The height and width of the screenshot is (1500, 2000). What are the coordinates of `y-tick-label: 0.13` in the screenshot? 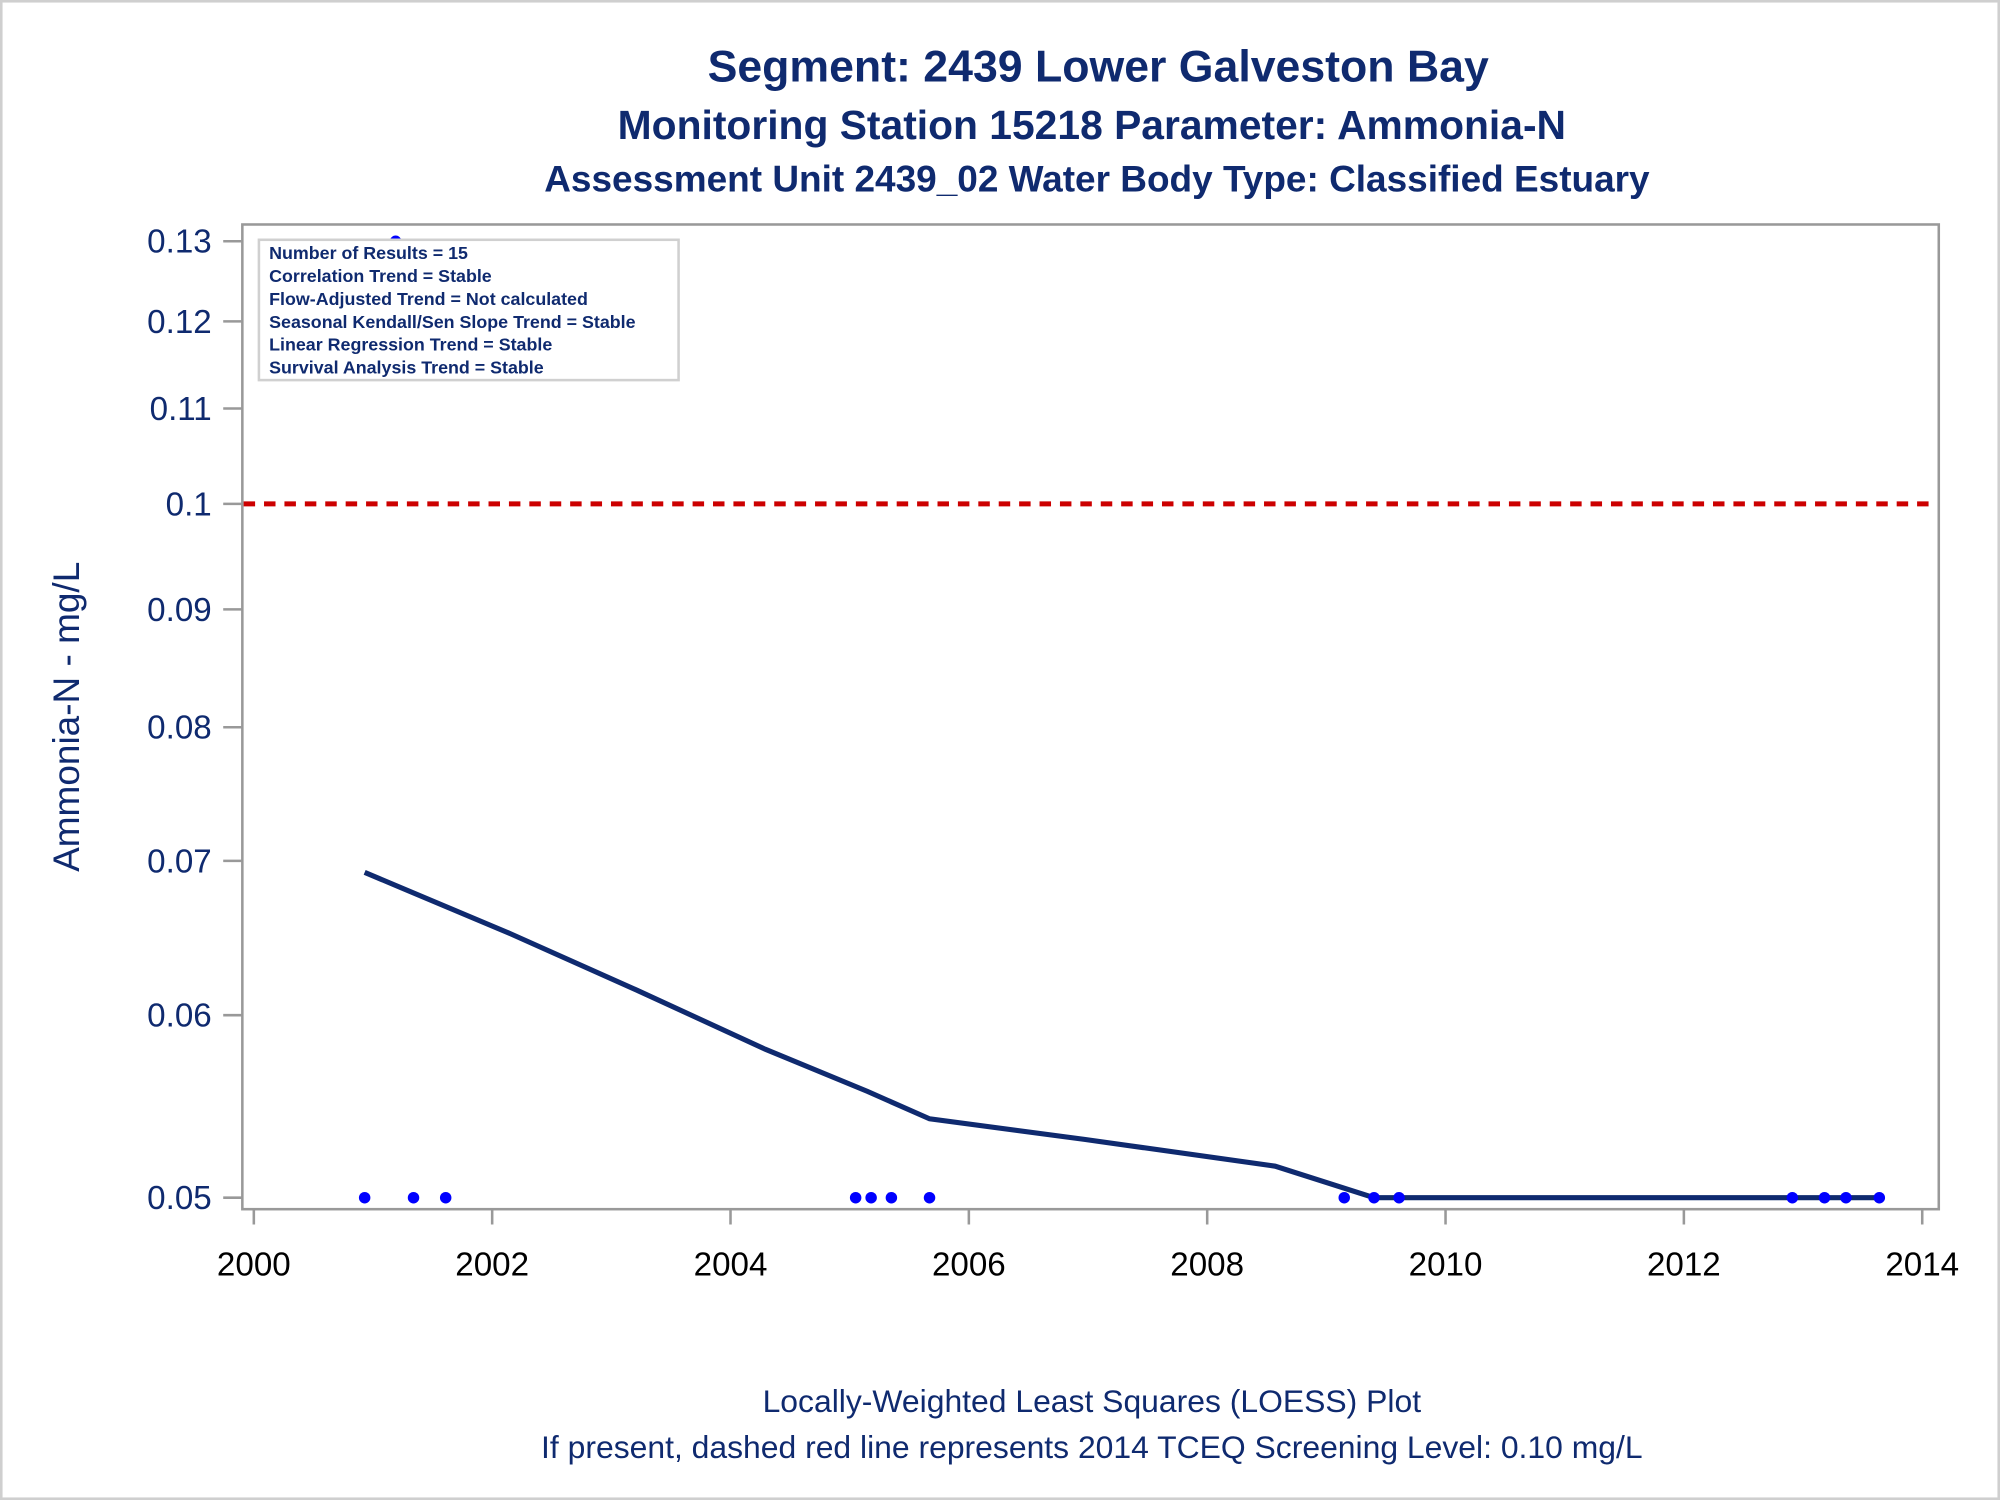 It's located at (179, 242).